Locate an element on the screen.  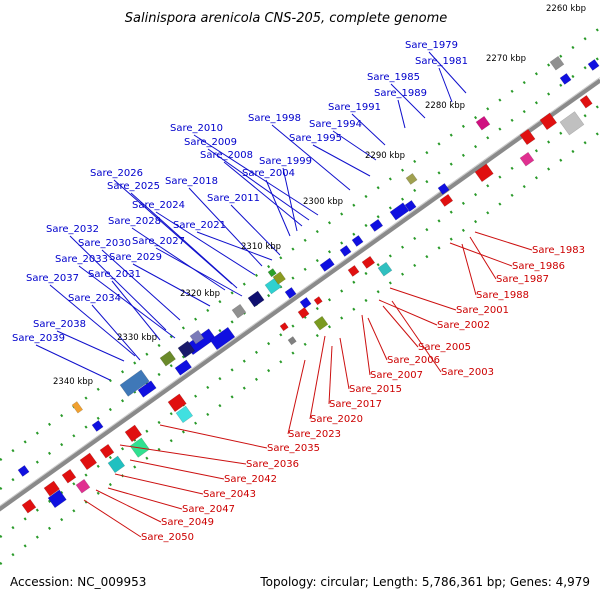
leader-sare-2030 is located at coordinates (141, 285).